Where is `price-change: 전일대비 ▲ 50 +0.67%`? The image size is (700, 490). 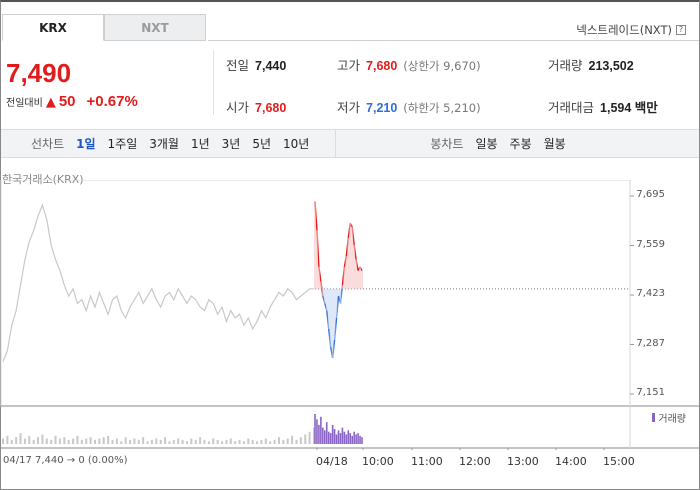 price-change: 전일대비 ▲ 50 +0.67% is located at coordinates (72, 101).